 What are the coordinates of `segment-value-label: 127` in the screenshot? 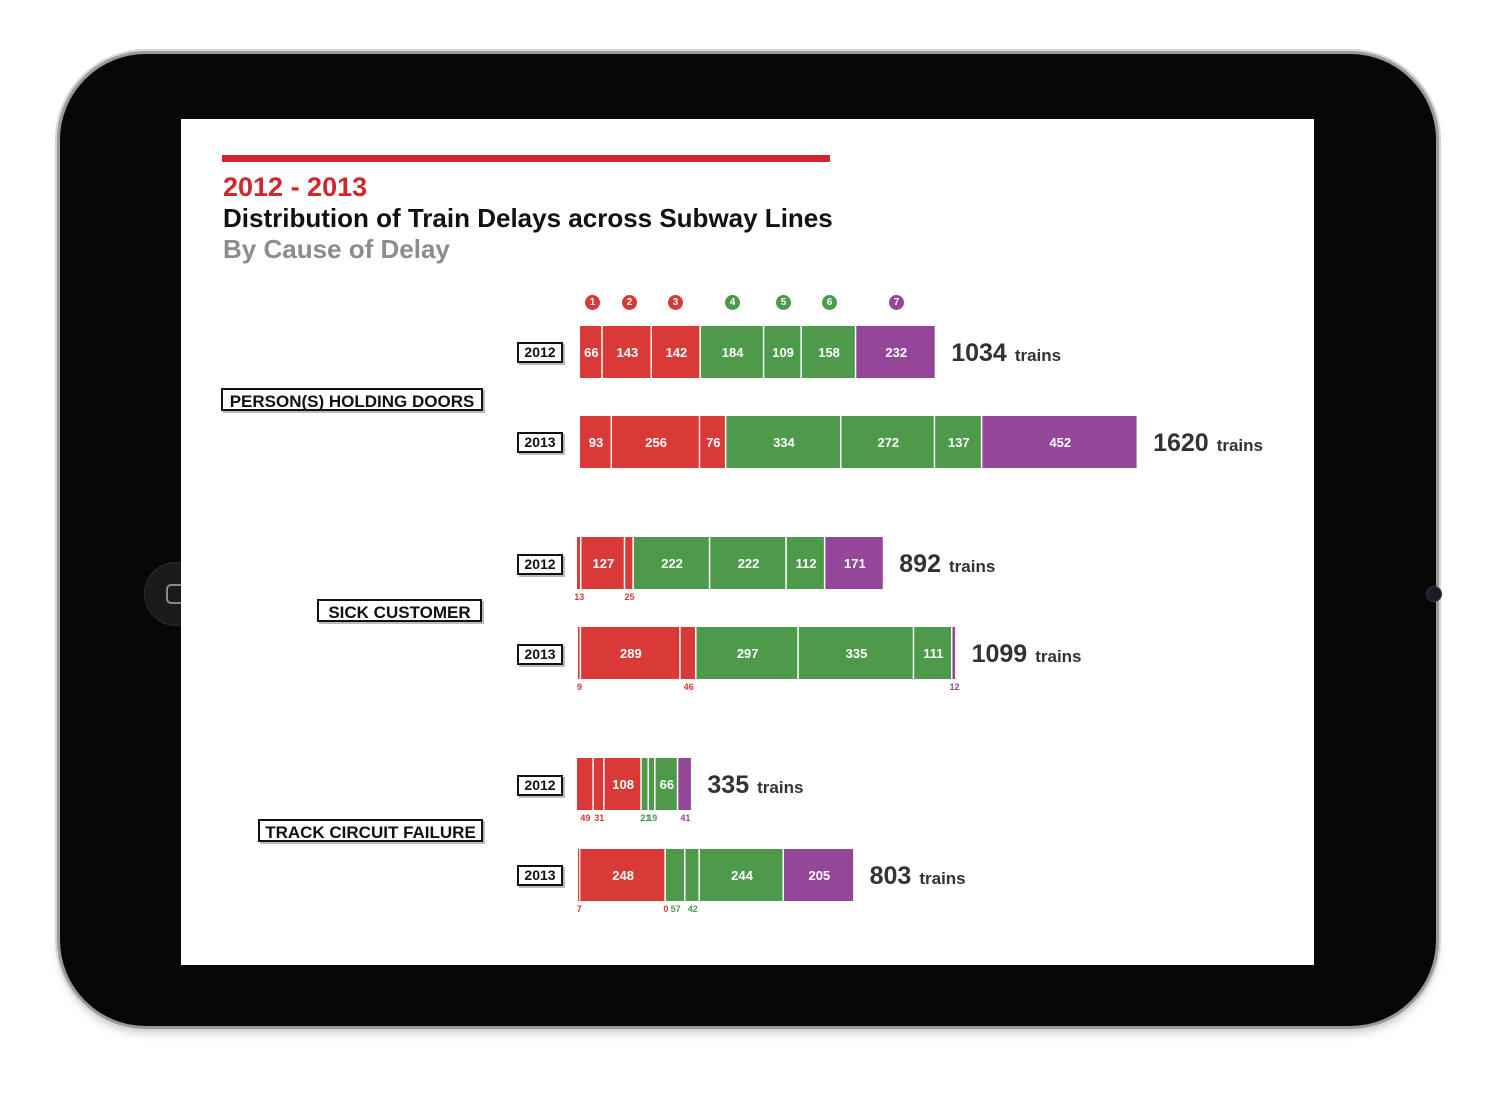 It's located at (604, 563).